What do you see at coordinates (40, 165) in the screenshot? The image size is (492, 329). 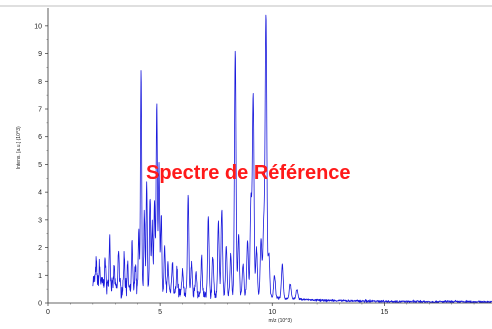 I see `y-tick-label: 5` at bounding box center [40, 165].